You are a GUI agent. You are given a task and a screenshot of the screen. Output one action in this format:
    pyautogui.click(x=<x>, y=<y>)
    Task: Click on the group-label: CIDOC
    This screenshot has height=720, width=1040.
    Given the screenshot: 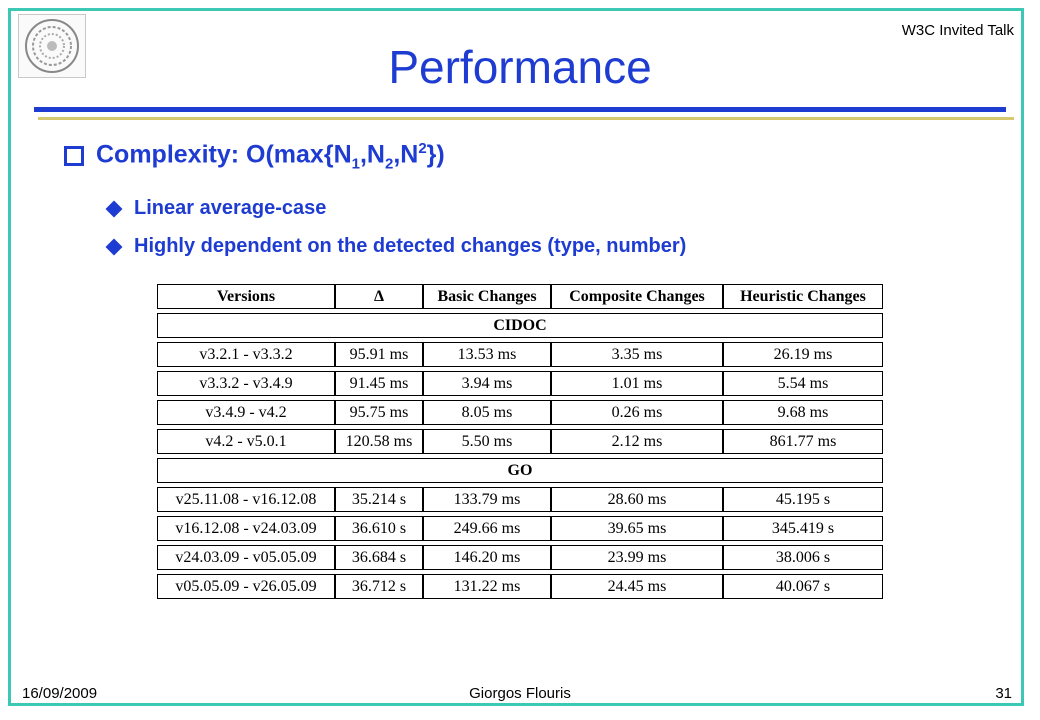 What is the action you would take?
    pyautogui.click(x=520, y=325)
    